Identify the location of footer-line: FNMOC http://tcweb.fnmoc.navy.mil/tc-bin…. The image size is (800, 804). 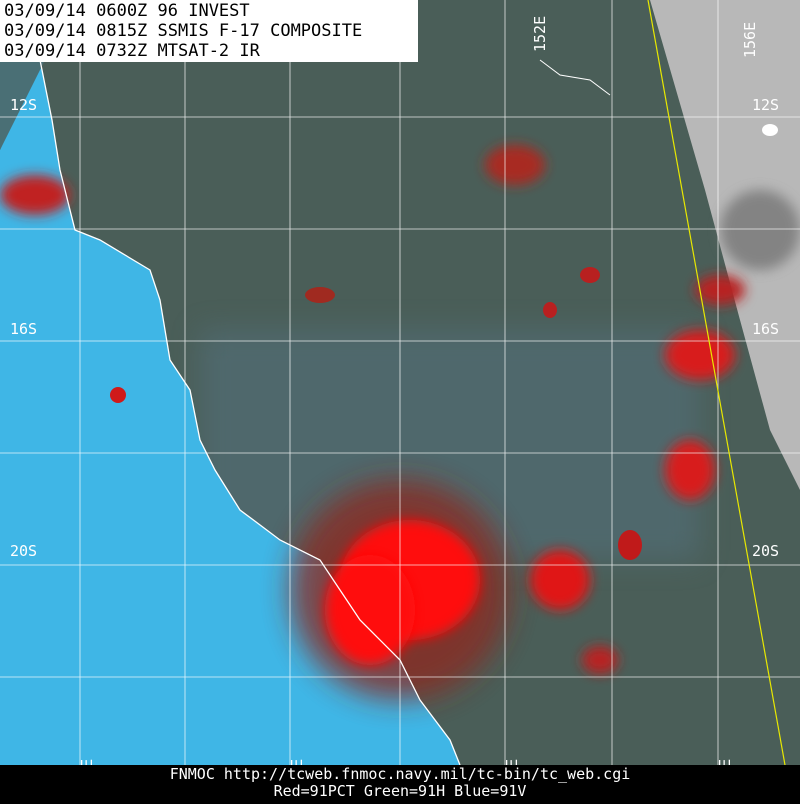
(400, 774).